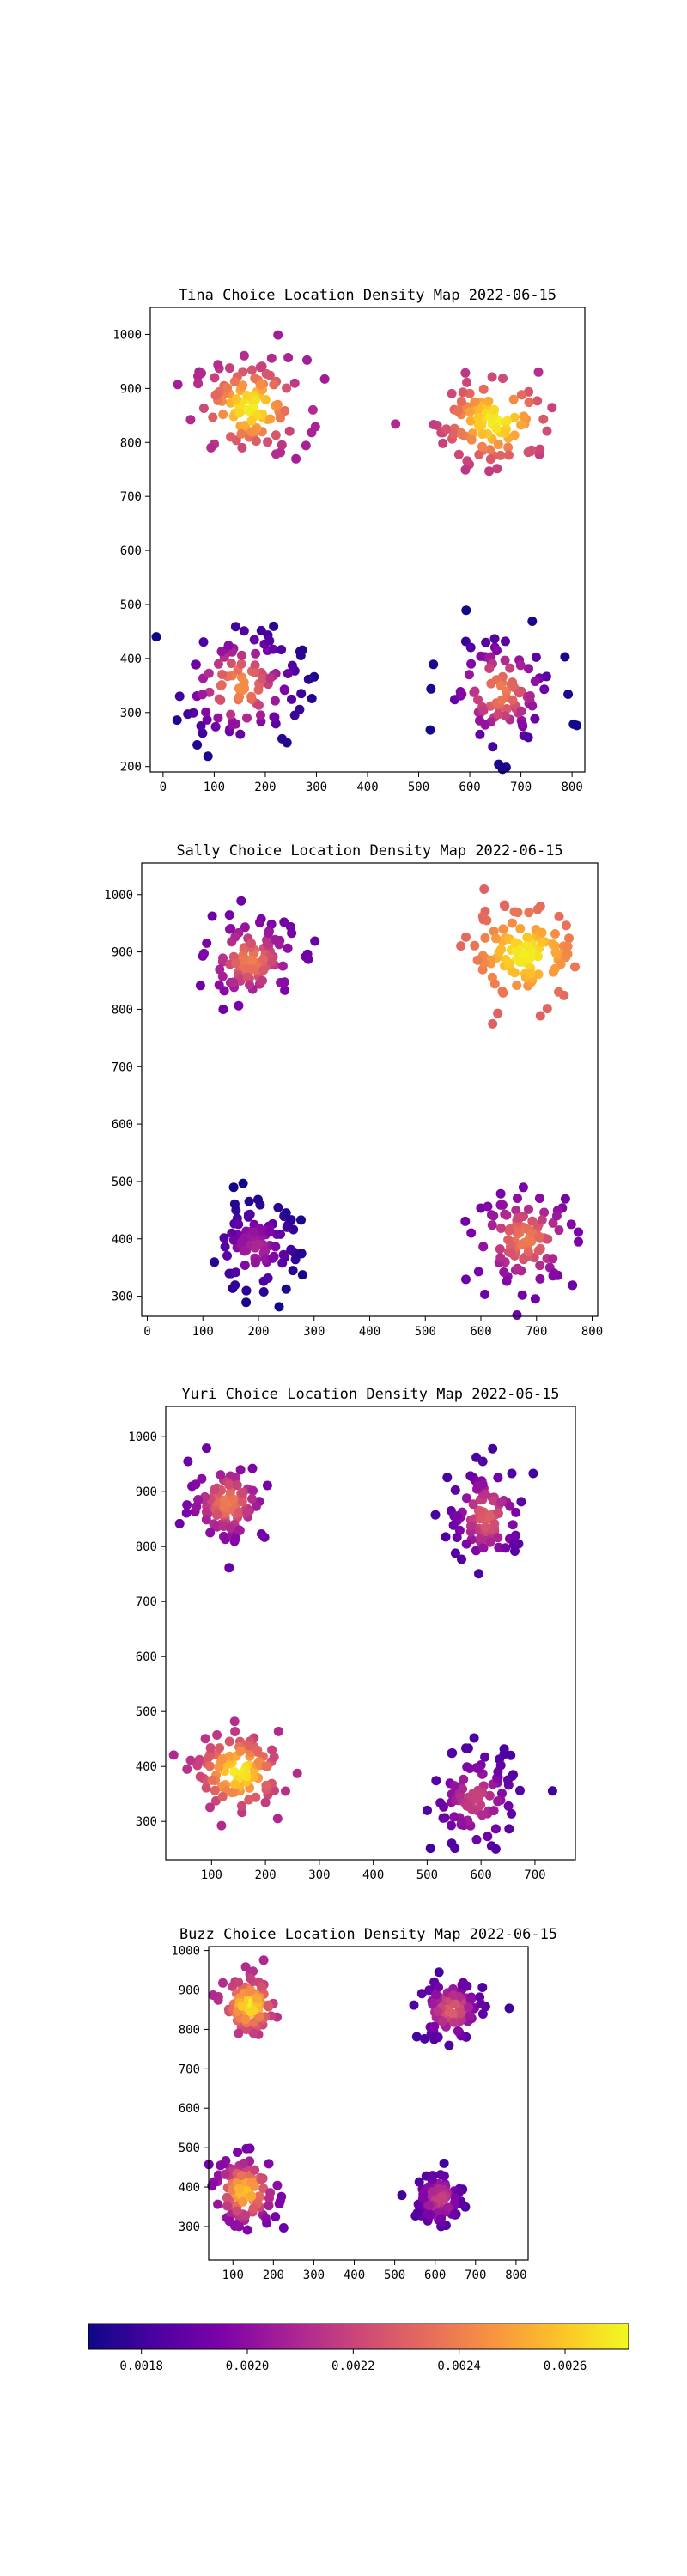 The image size is (687, 2576). I want to click on x-tick-label: 800, so click(592, 1332).